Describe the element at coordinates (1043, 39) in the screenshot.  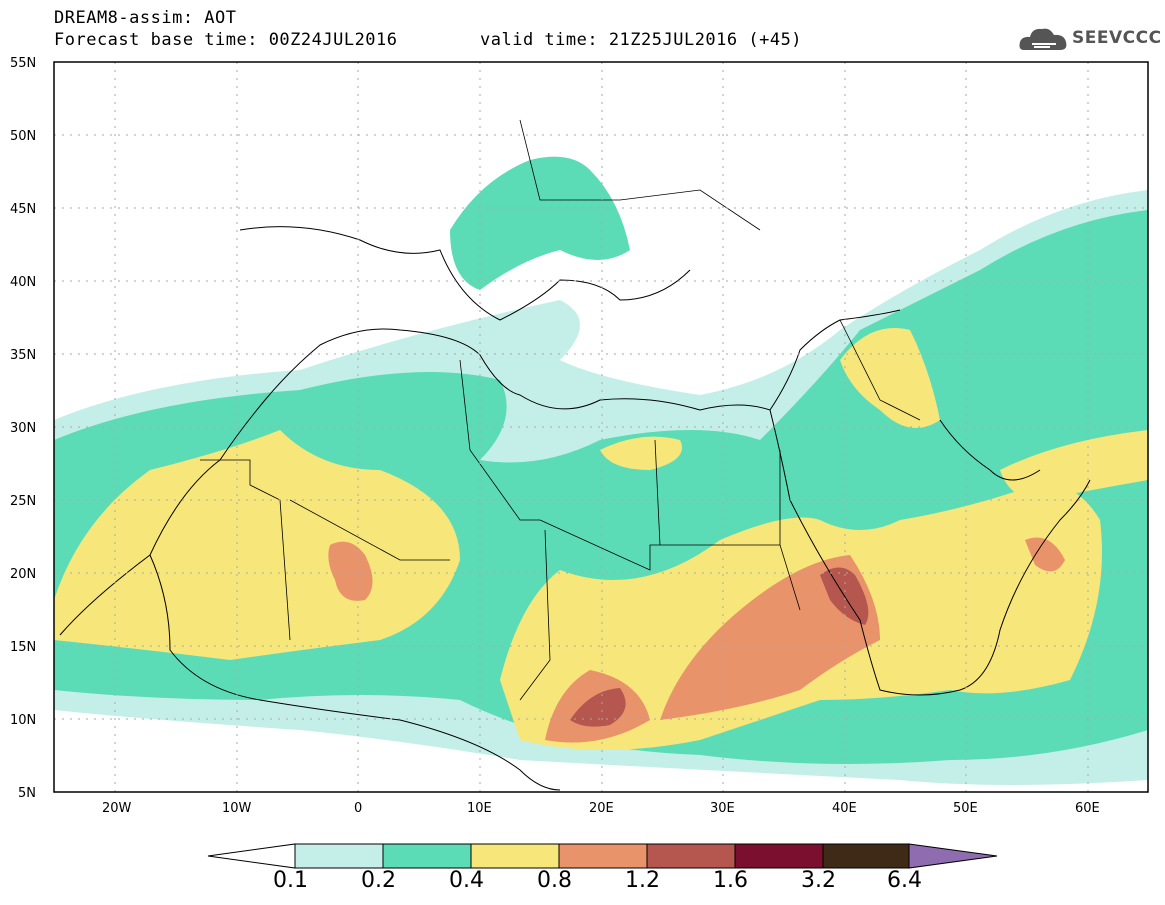
I see `cloud-logo-icon` at that location.